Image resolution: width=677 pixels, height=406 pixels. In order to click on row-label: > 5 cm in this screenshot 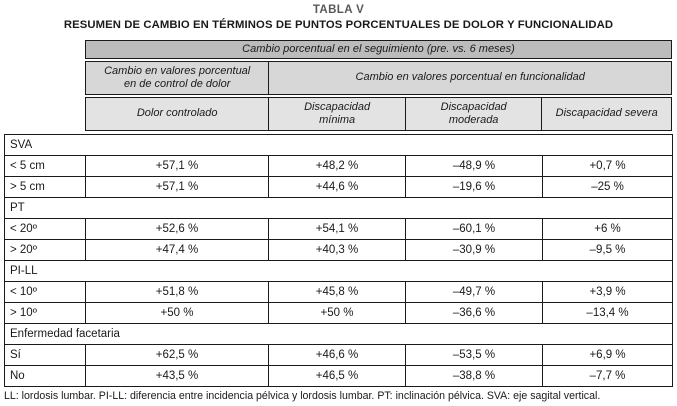, I will do `click(45, 187)`.